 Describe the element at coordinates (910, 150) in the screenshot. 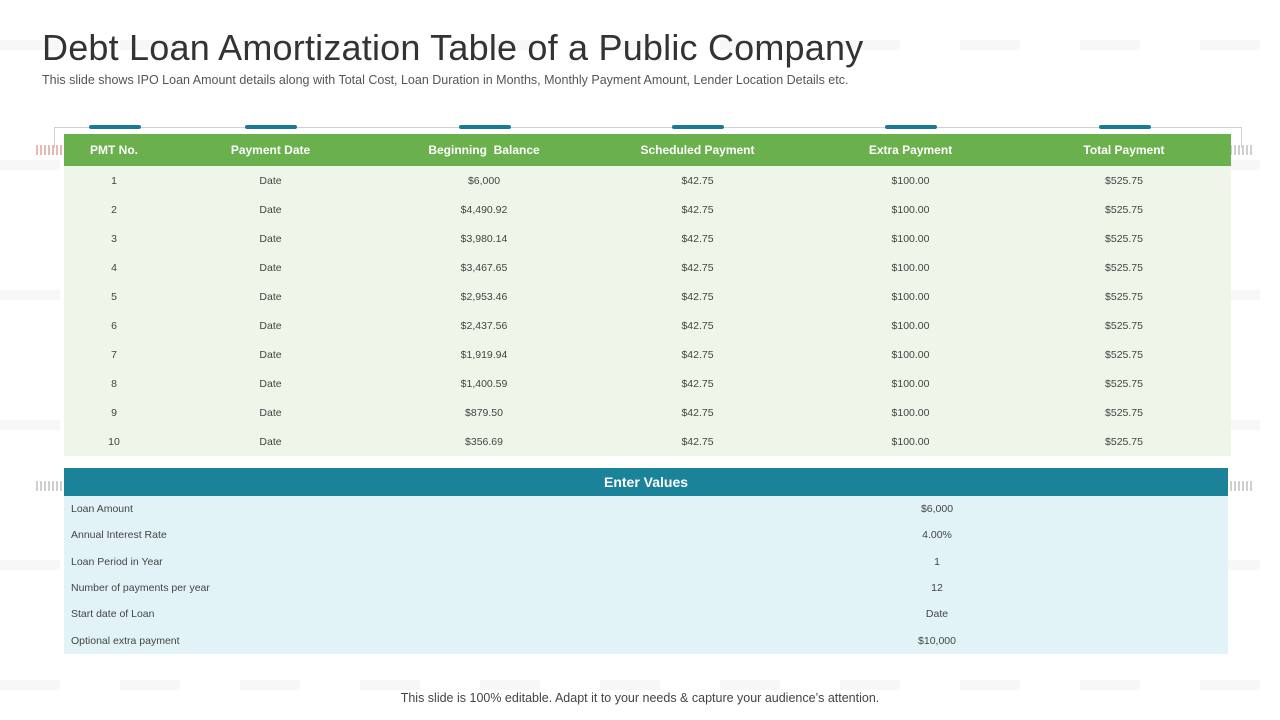

I see `header-extra-payment: Extra Payment` at that location.